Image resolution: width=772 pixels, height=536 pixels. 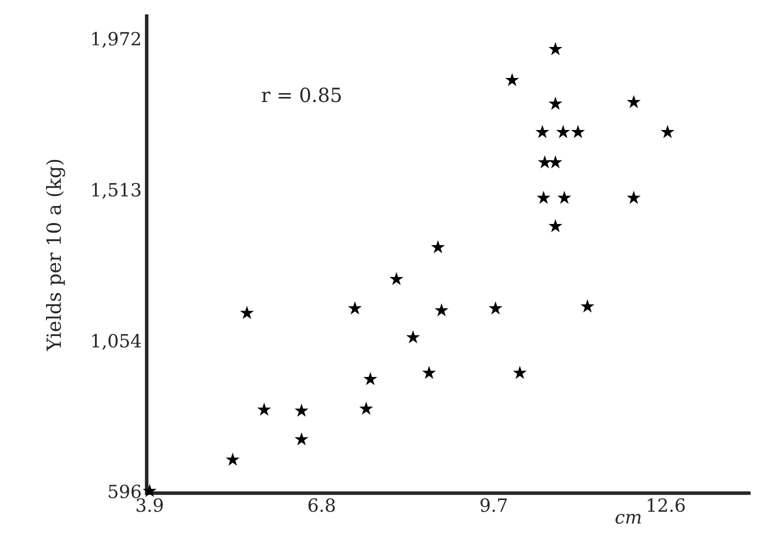 What do you see at coordinates (116, 342) in the screenshot?
I see `y-tick-label: 1,054` at bounding box center [116, 342].